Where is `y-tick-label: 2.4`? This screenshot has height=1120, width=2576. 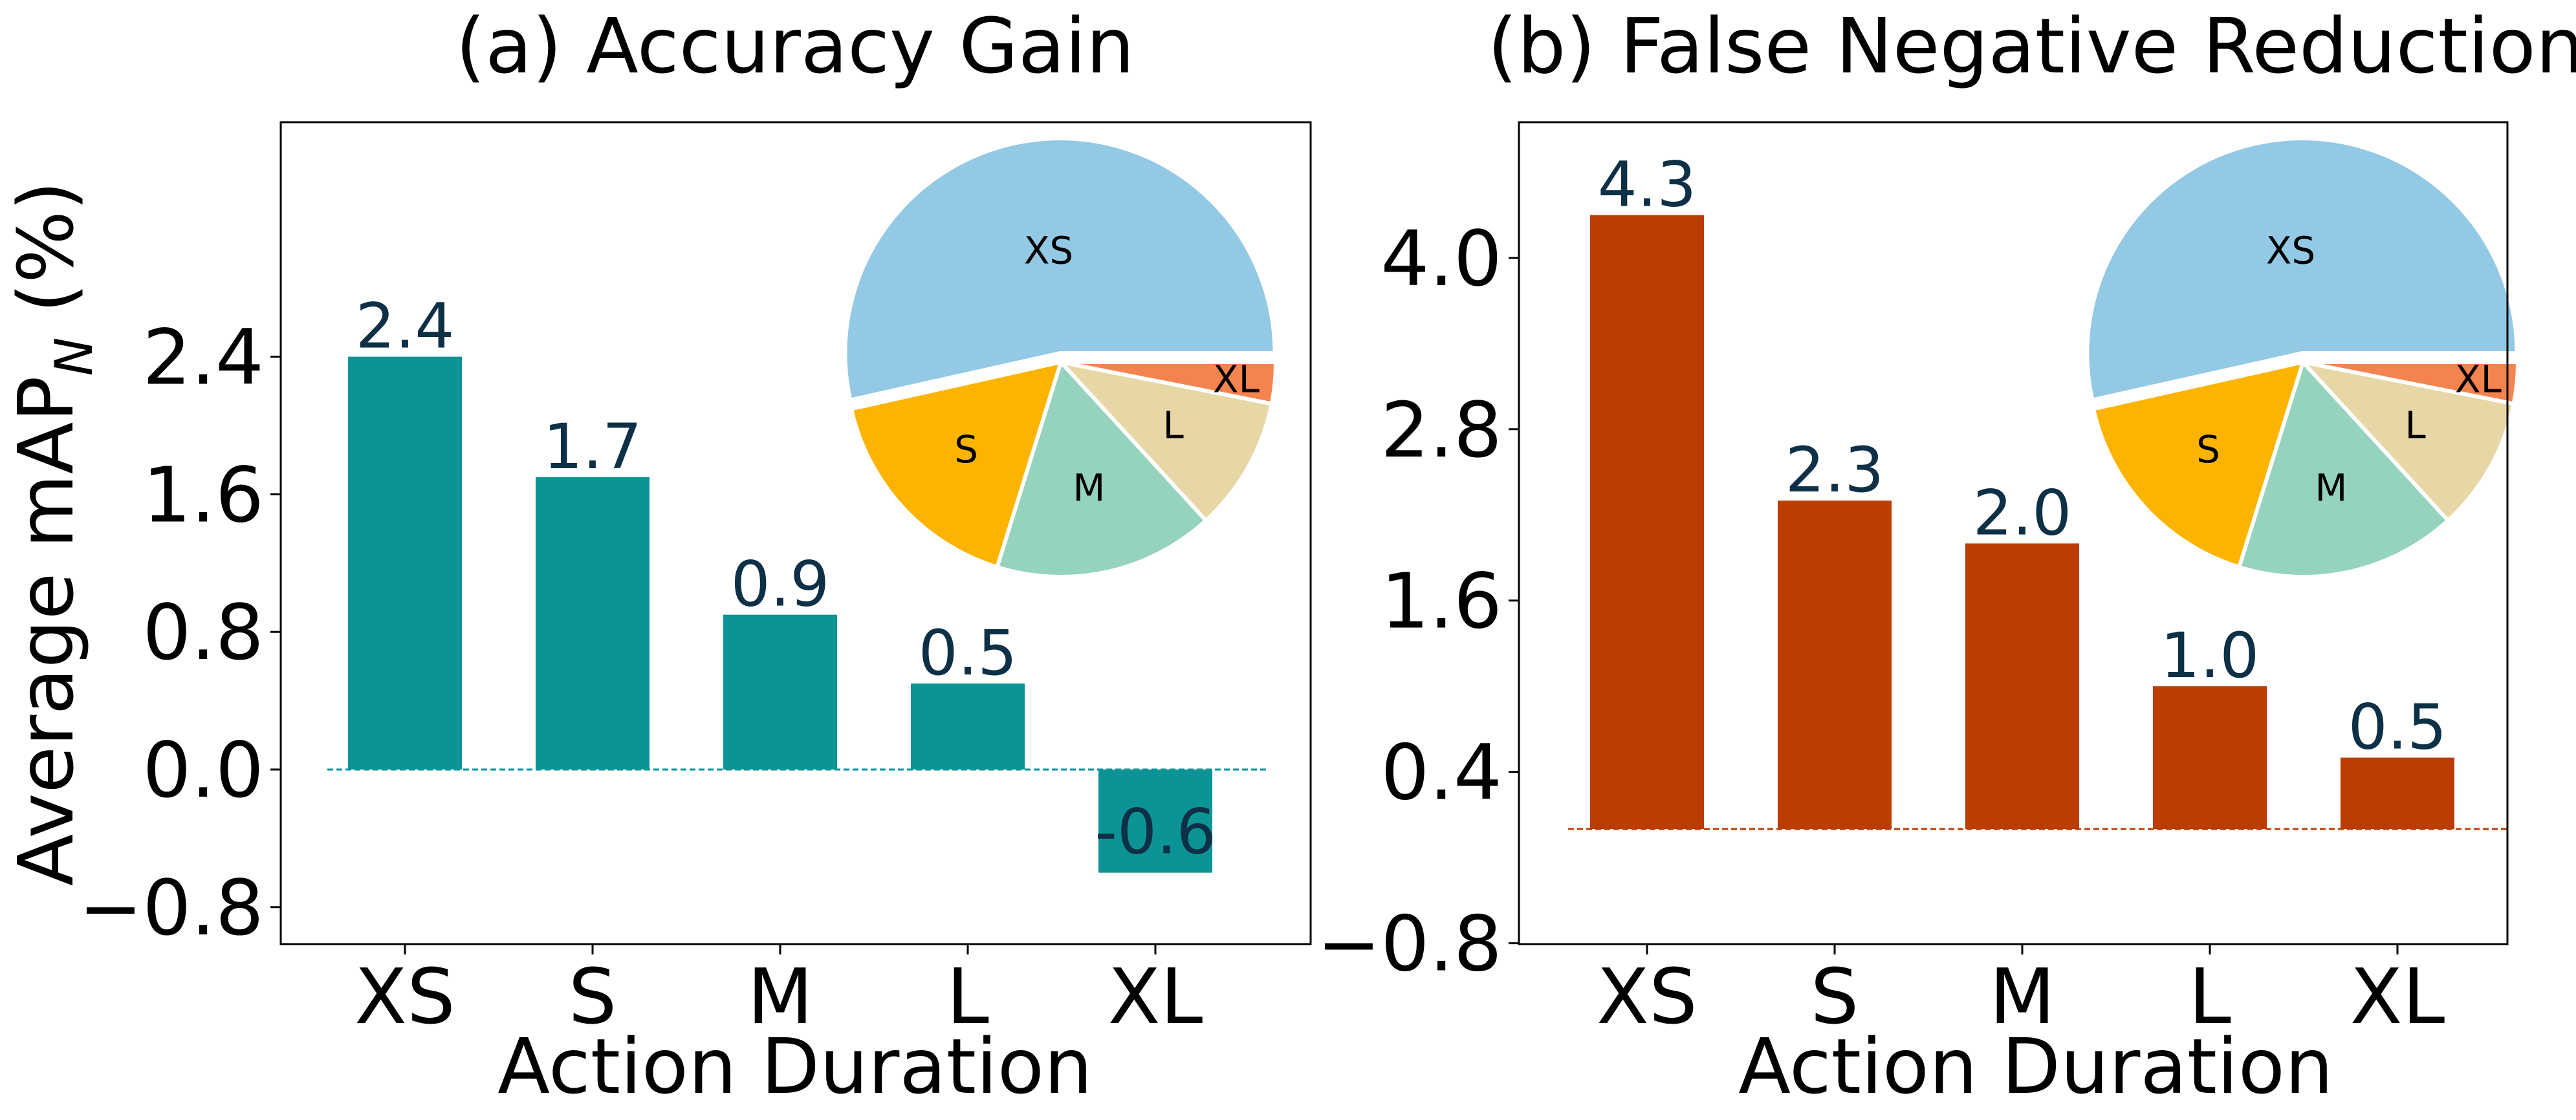
y-tick-label: 2.4 is located at coordinates (203, 357).